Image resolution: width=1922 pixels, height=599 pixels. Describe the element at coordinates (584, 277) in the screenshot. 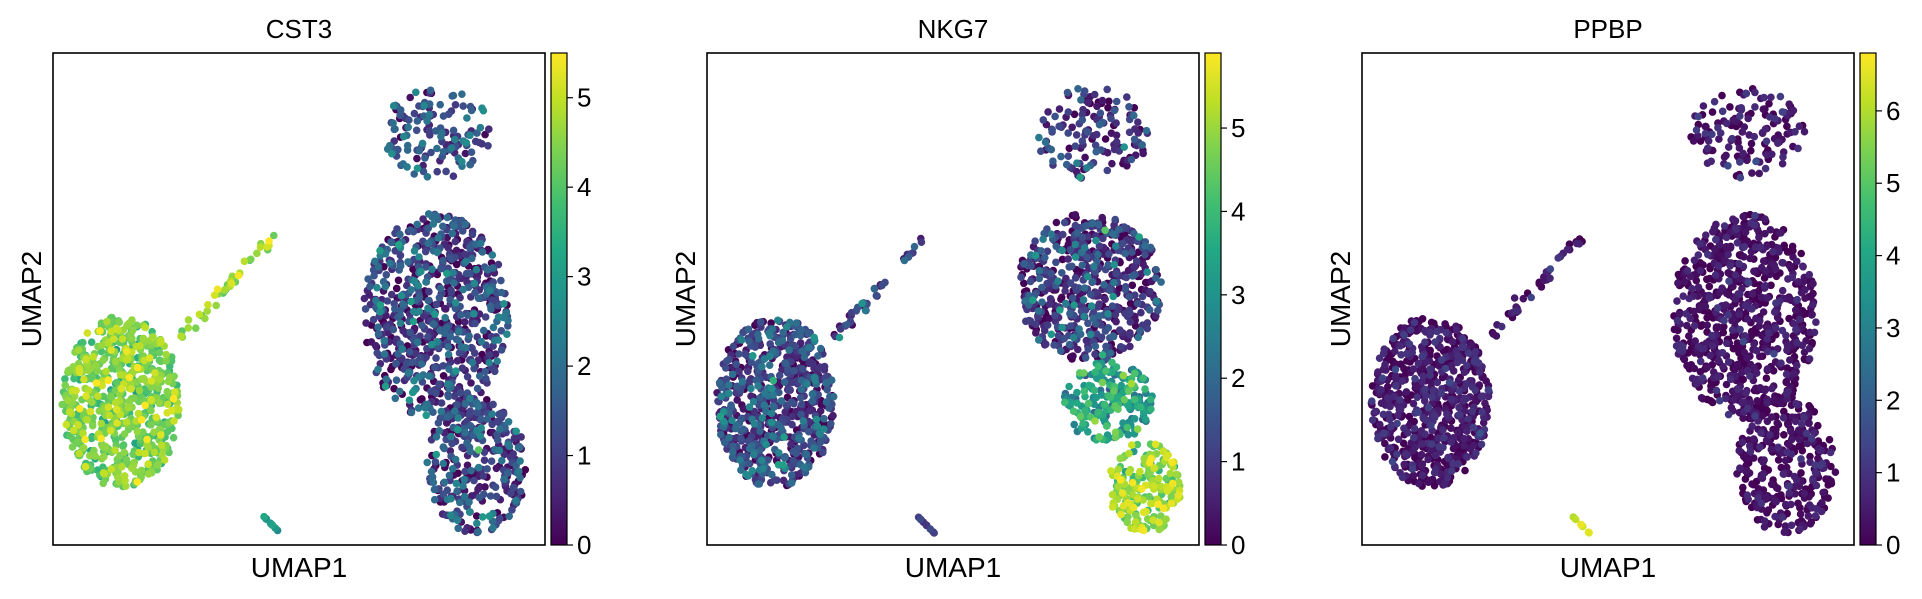

I see `colorbar-tick-label: 3` at that location.